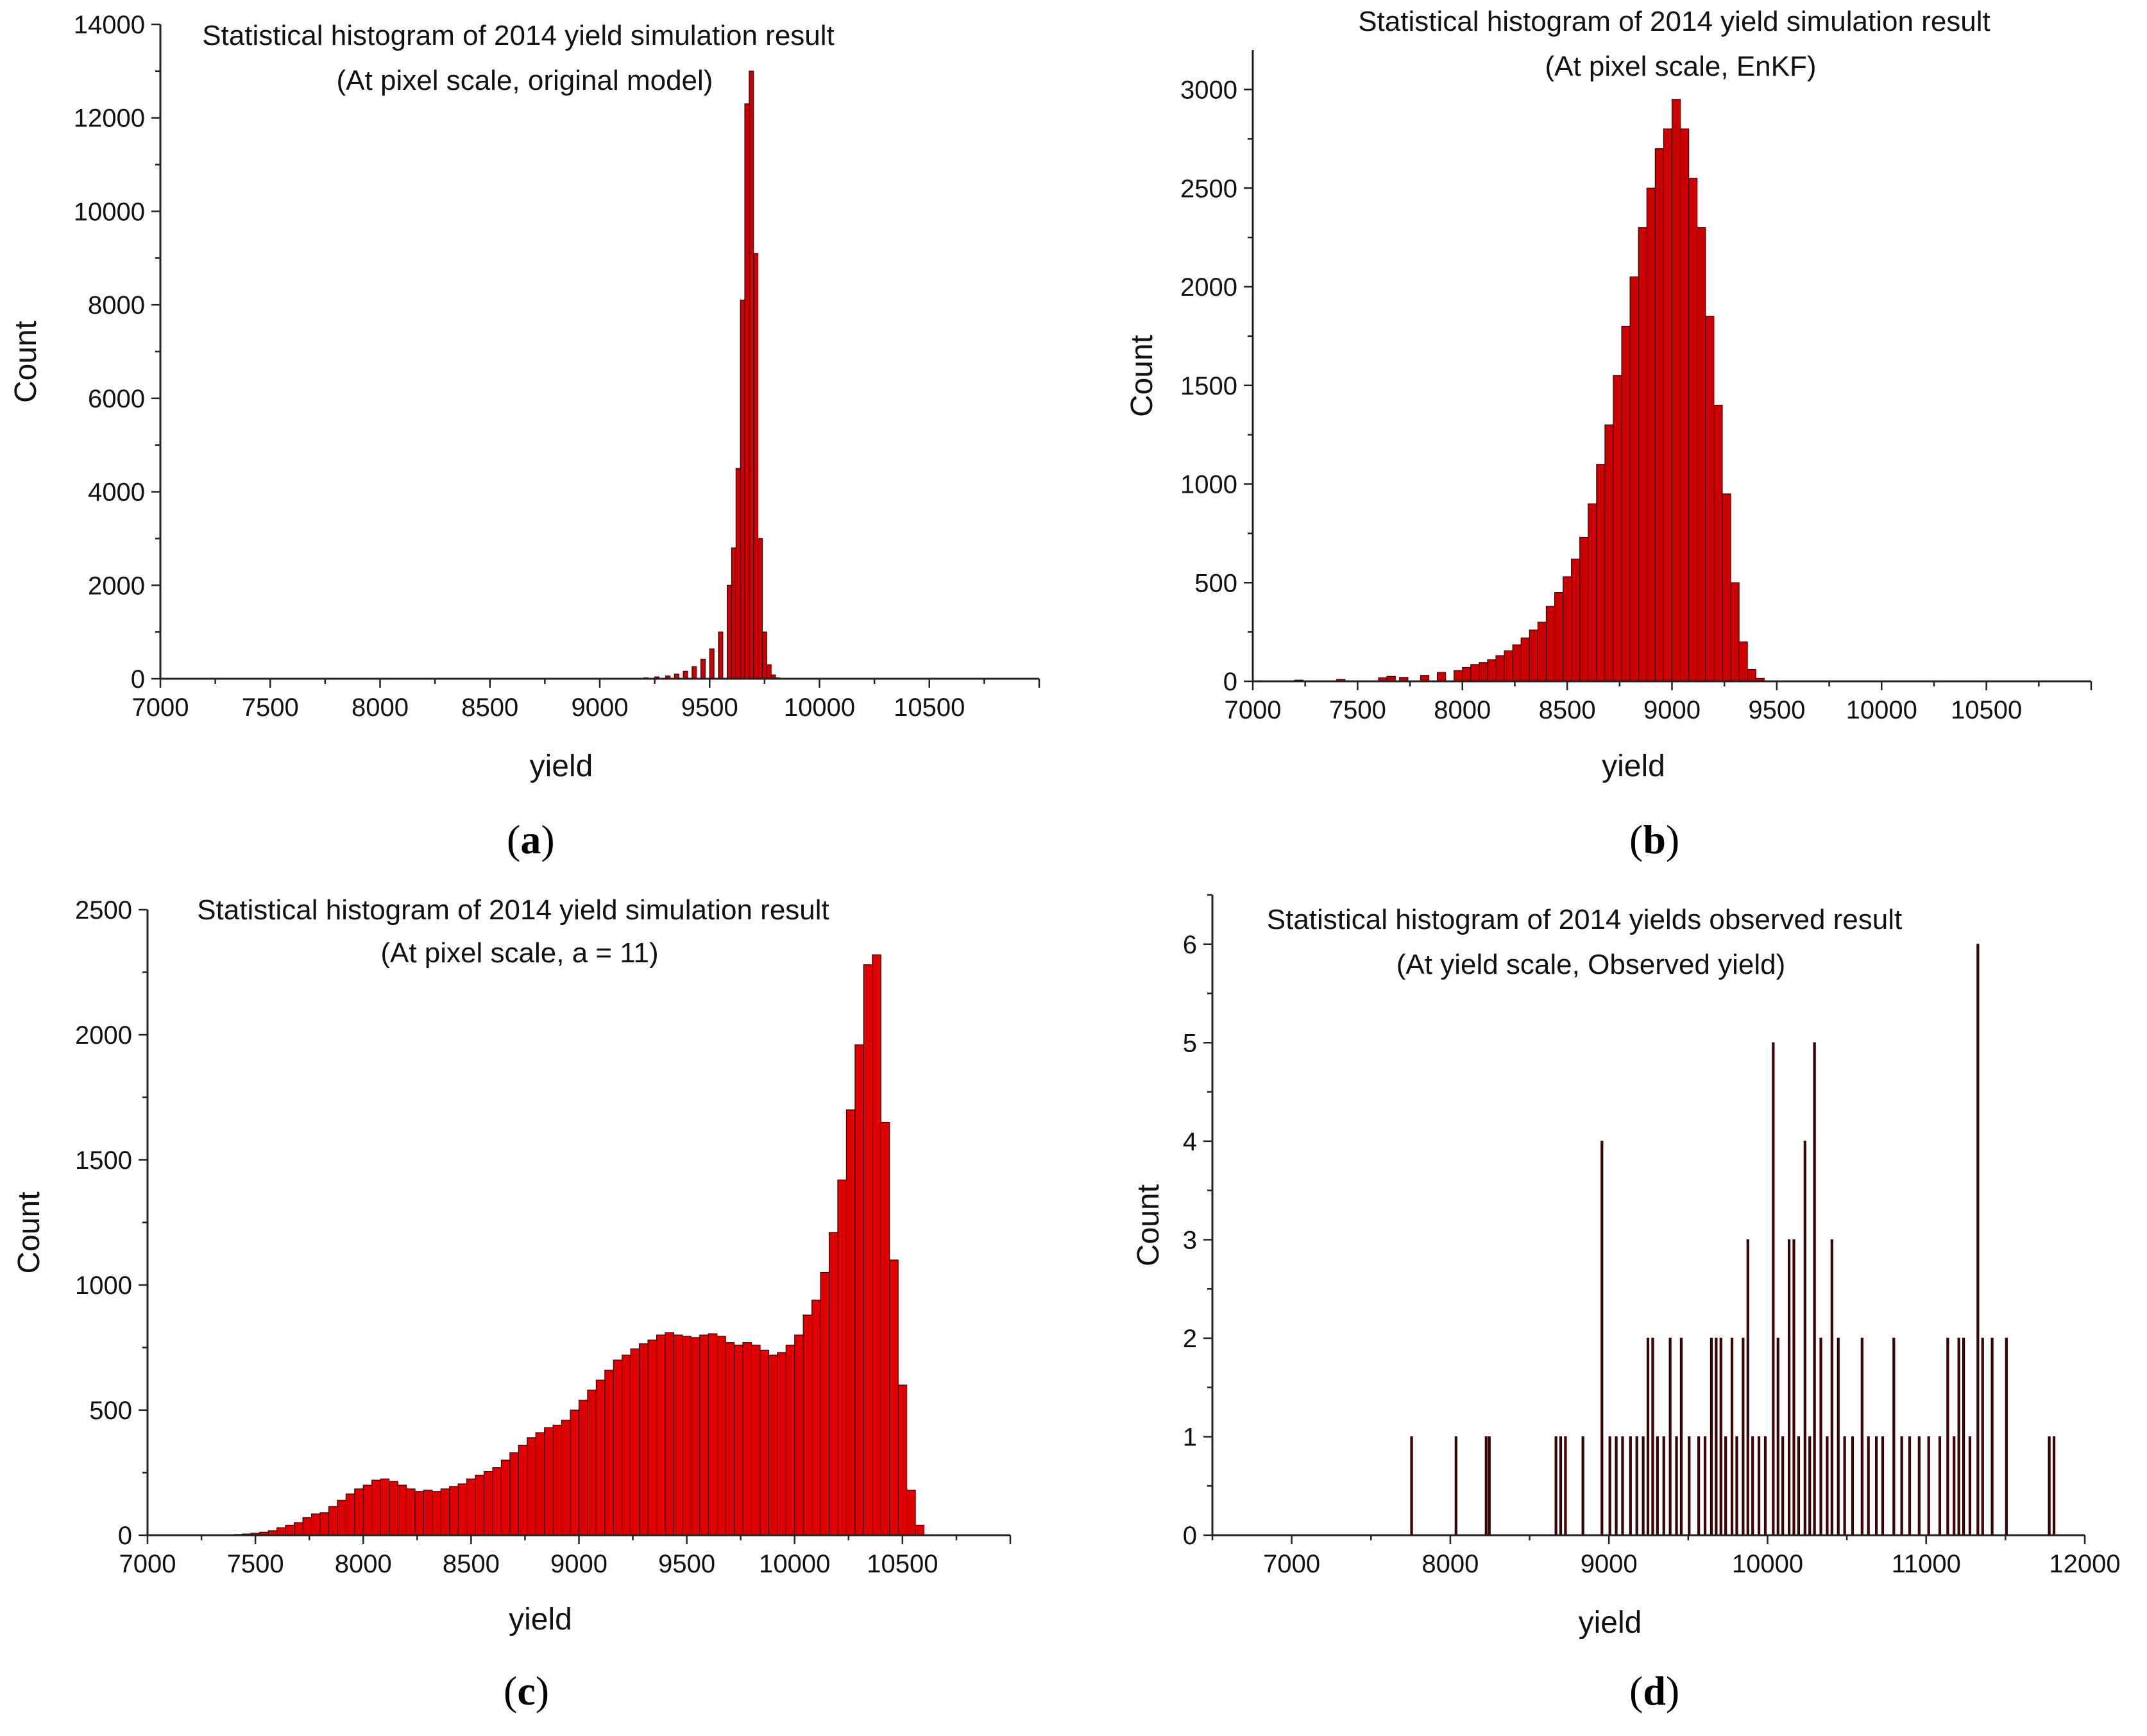  What do you see at coordinates (1190, 1043) in the screenshot?
I see `y-tick-label: 5` at bounding box center [1190, 1043].